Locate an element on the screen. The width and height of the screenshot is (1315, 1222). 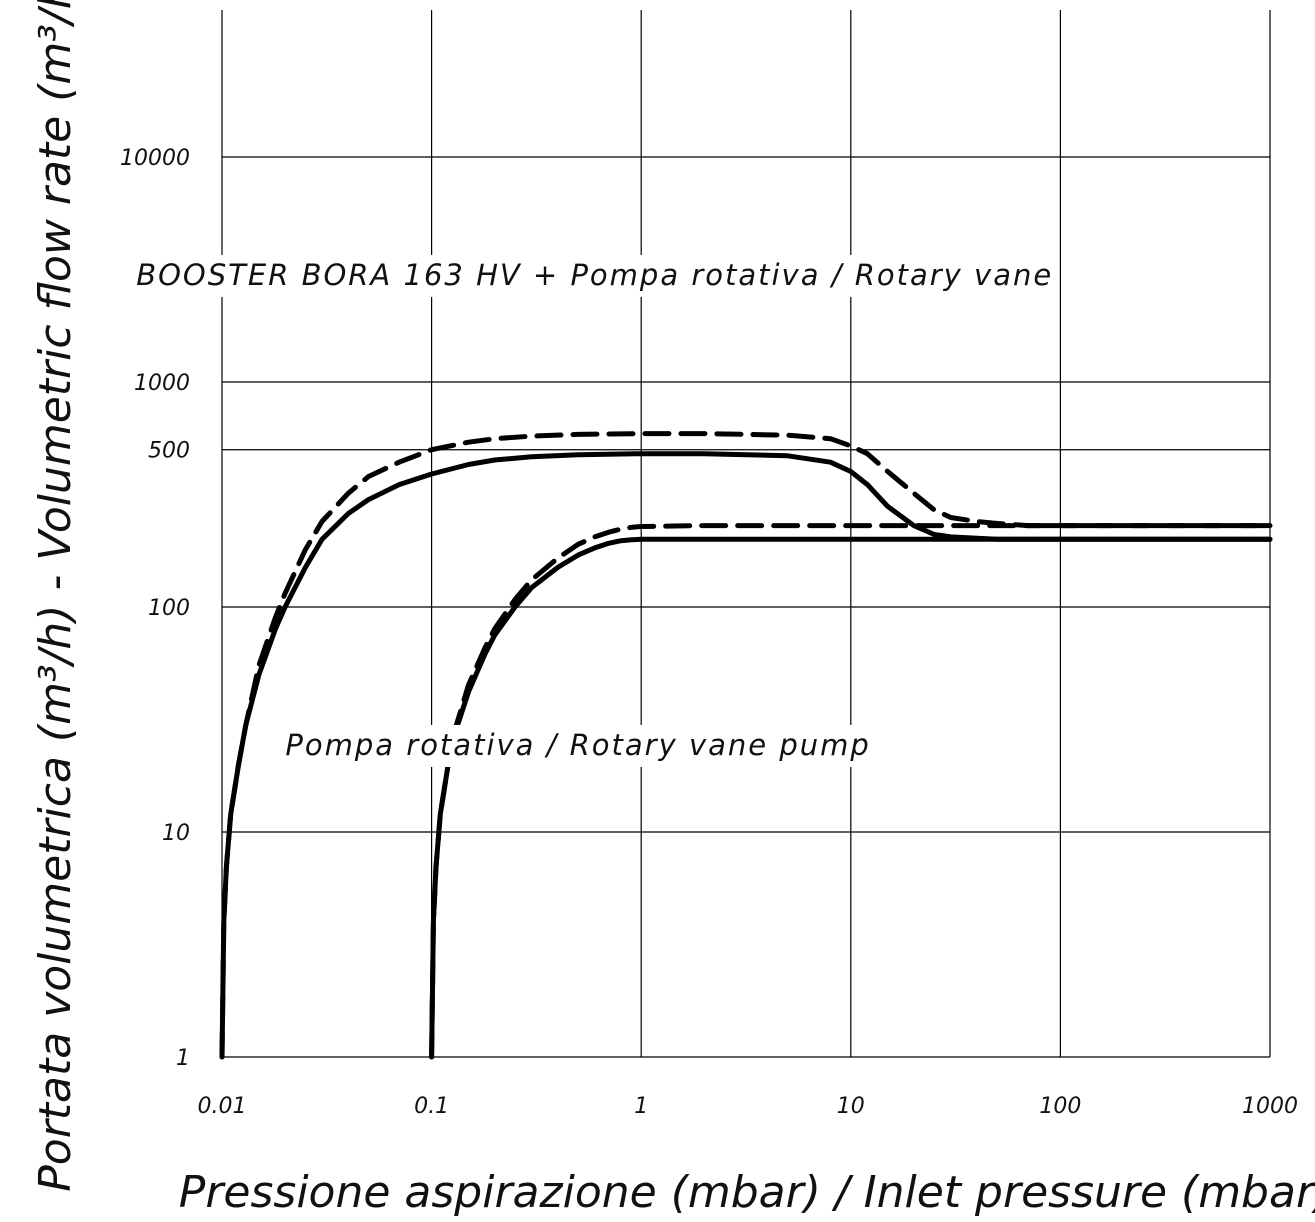
x-tick-label: 100 is located at coordinates (1060, 1106).